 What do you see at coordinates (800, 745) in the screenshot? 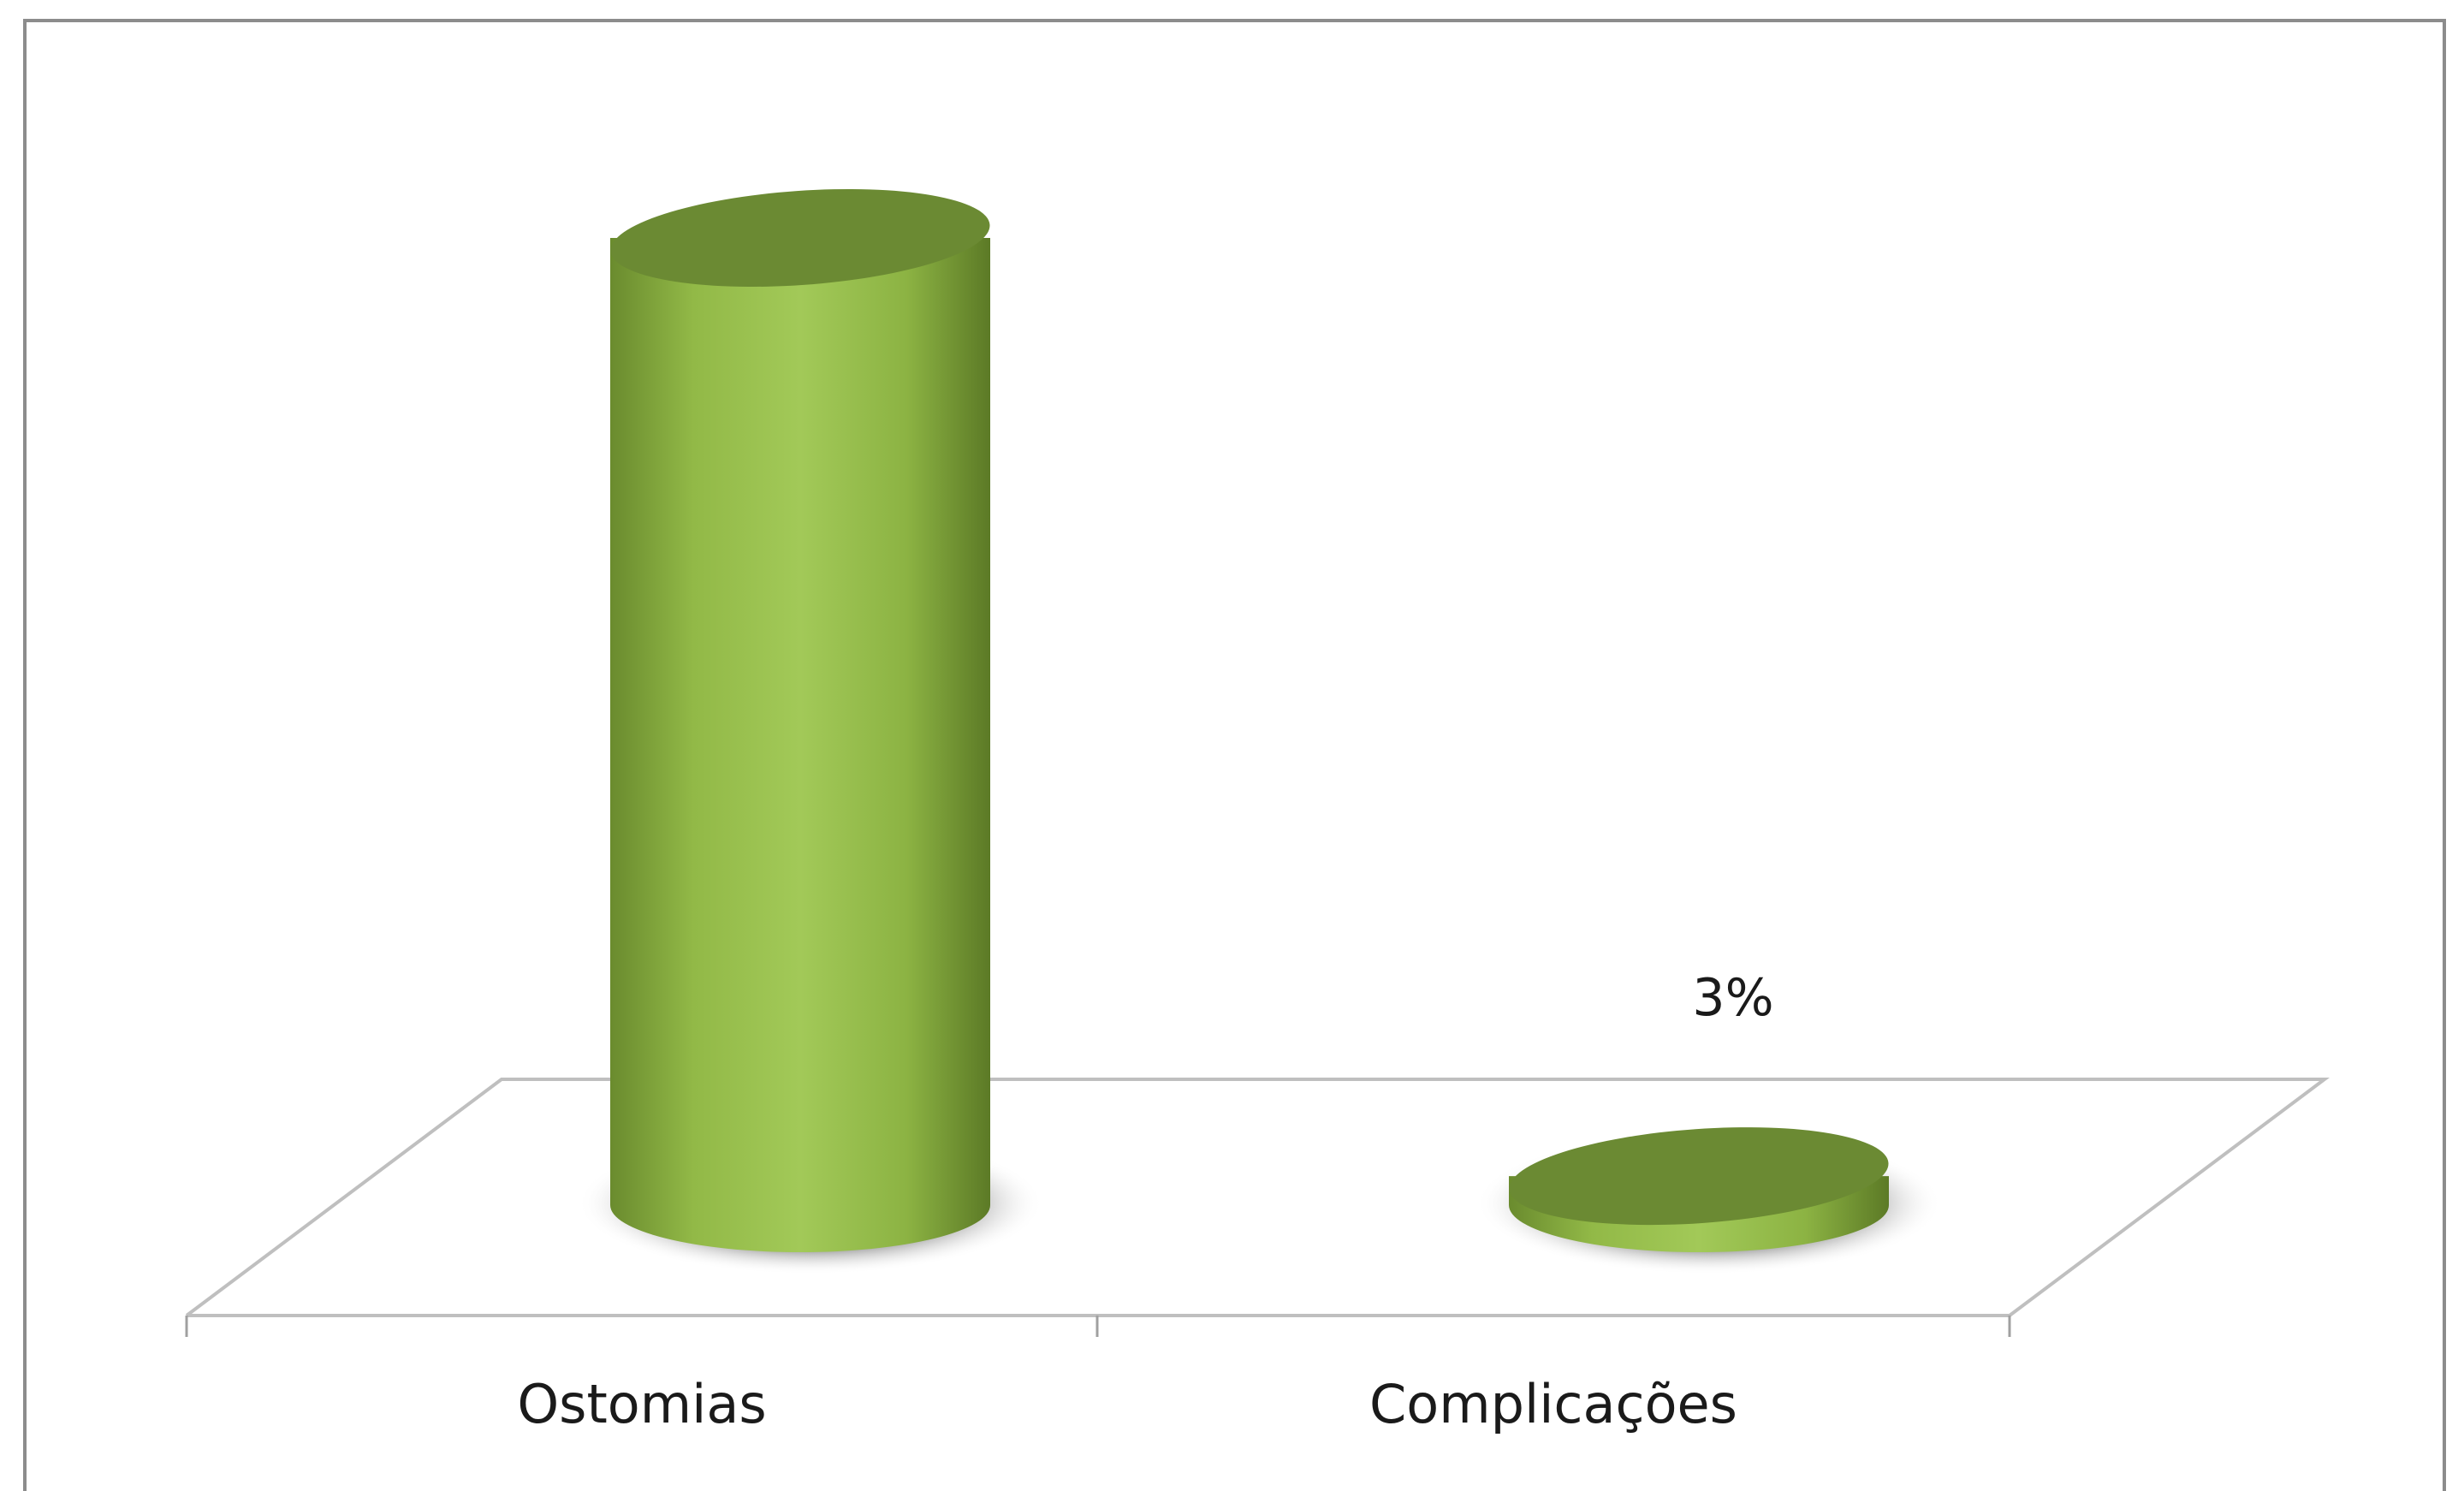
I see `bar-body` at bounding box center [800, 745].